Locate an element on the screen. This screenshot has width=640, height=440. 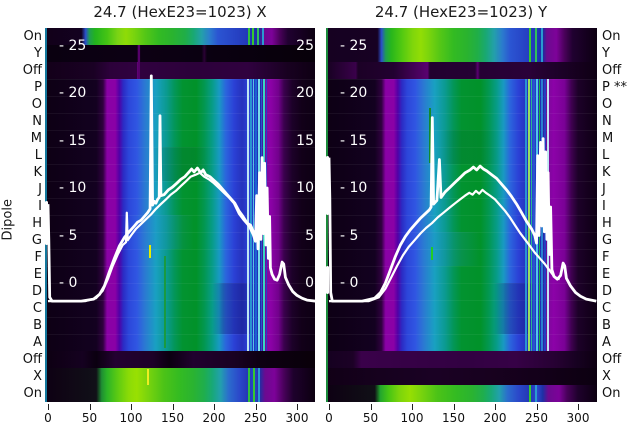
x-axis-left: 0 50 100 150 200 250 300 is located at coordinates (179, 415).